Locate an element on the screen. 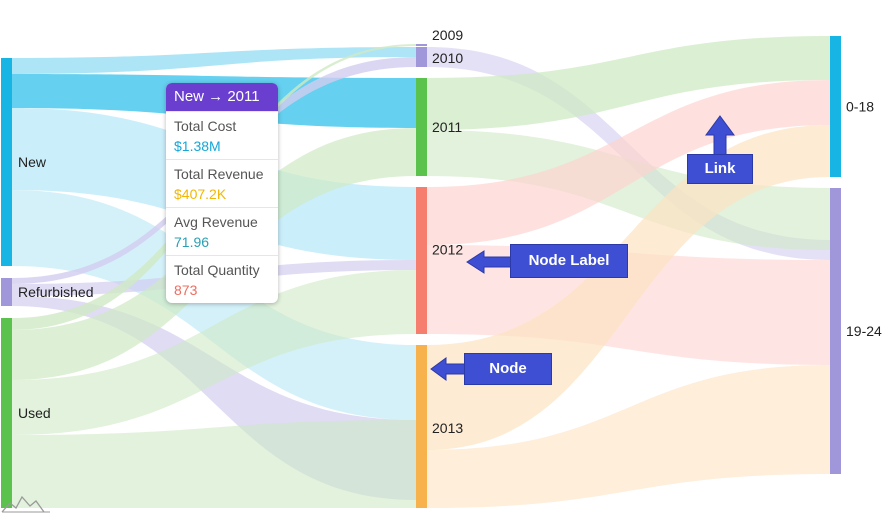 The height and width of the screenshot is (520, 882). tooltip-value: $407.2K is located at coordinates (200, 194).